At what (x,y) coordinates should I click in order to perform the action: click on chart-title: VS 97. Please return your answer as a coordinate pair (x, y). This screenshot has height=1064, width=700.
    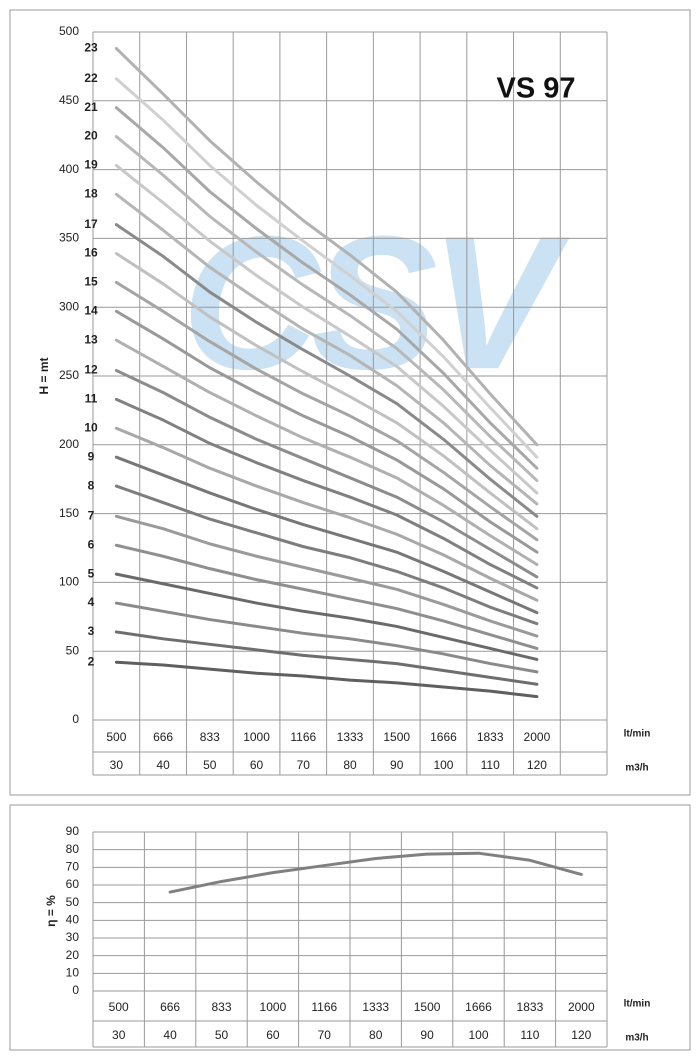
    Looking at the image, I should click on (536, 89).